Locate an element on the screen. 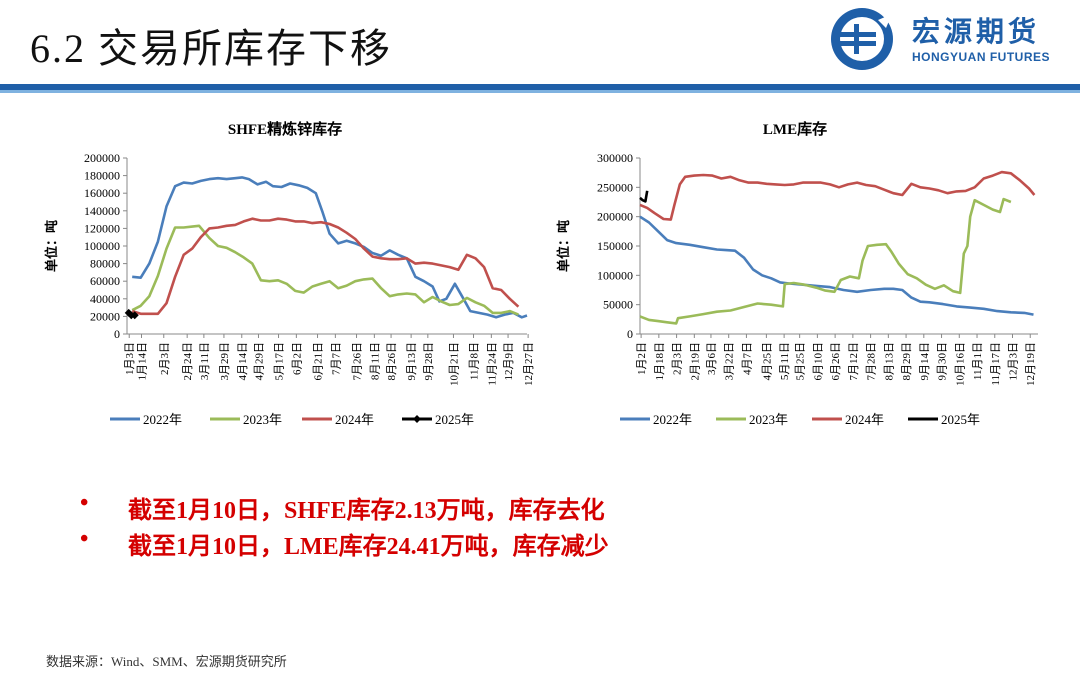  x-tick-label: 11月8日 is located at coordinates (475, 361).